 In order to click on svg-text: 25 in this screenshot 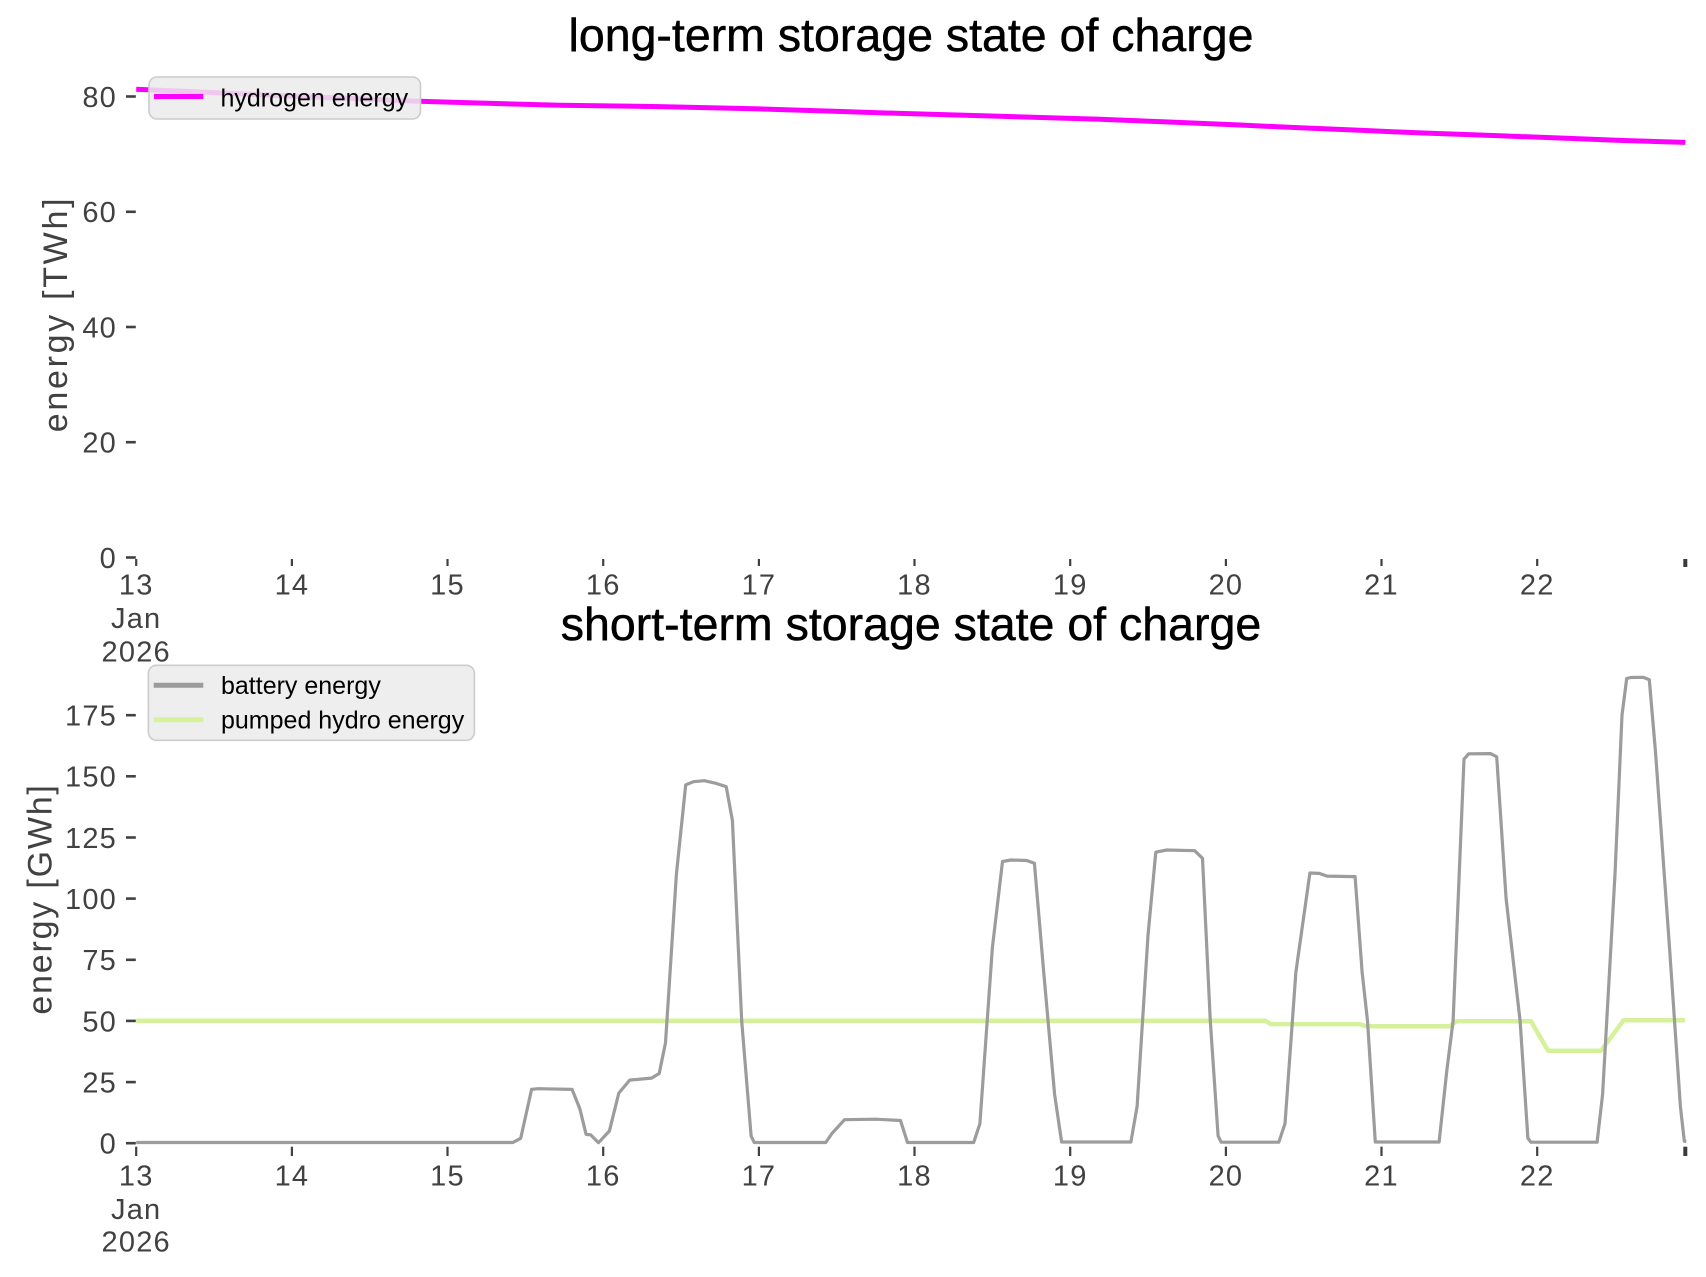, I will do `click(99, 1084)`.